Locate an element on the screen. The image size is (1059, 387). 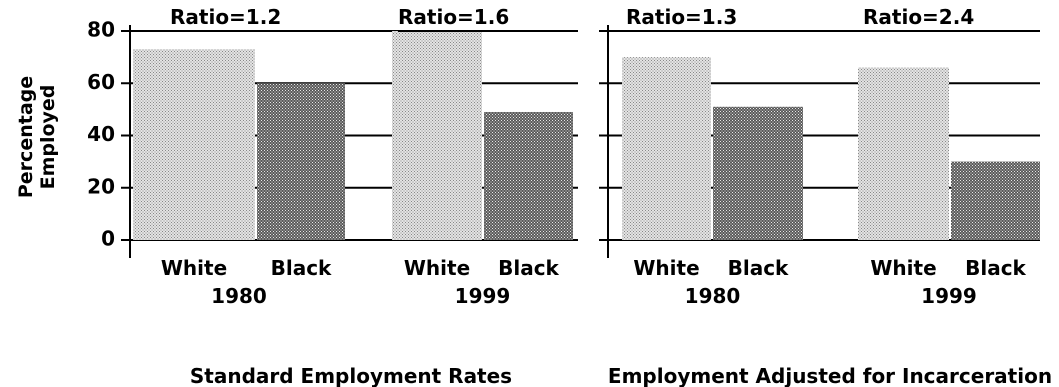
ratio-label: Ratio=1.3 is located at coordinates (681, 17).